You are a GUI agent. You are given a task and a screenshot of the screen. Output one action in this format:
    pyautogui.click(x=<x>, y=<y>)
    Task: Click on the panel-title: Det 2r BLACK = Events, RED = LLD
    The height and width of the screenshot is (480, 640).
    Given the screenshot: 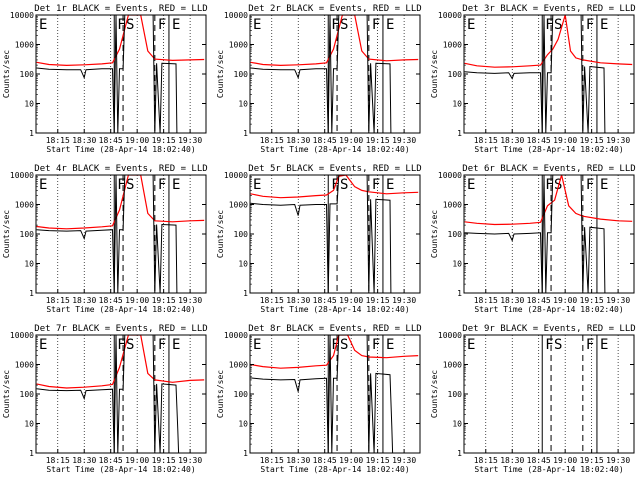 What is the action you would take?
    pyautogui.click(x=334, y=9)
    